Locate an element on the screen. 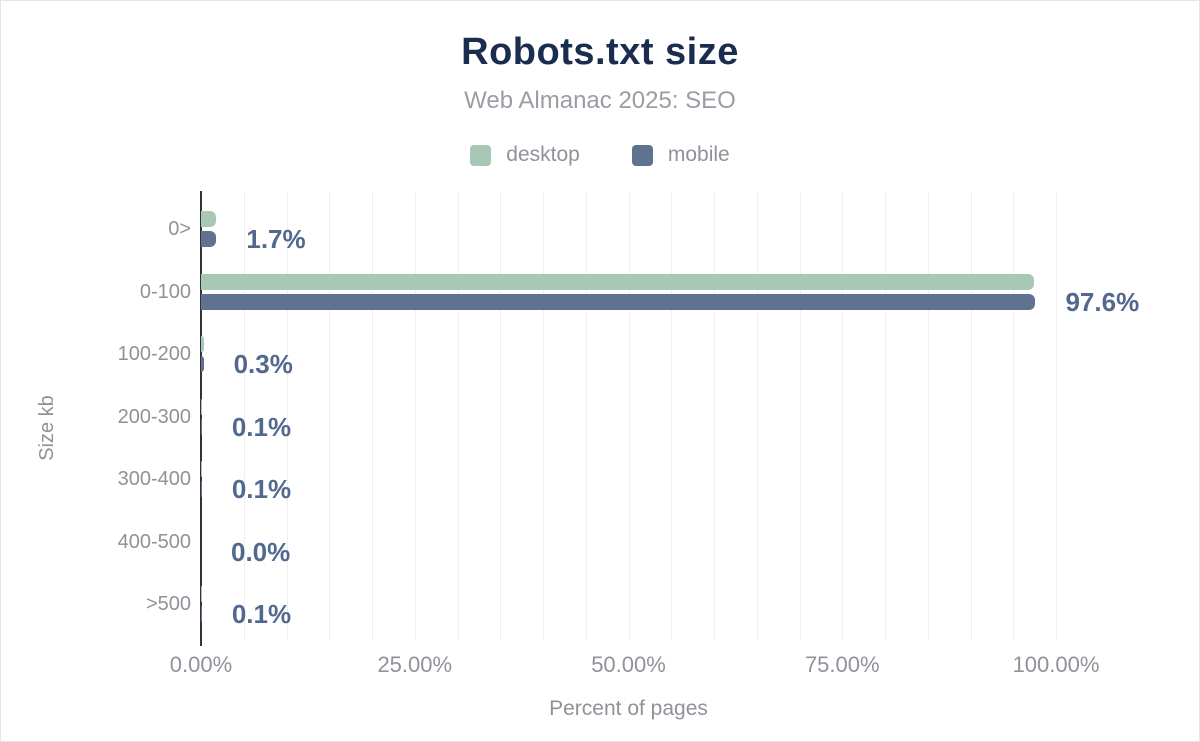 The image size is (1200, 742). category-label: 0> is located at coordinates (179, 229).